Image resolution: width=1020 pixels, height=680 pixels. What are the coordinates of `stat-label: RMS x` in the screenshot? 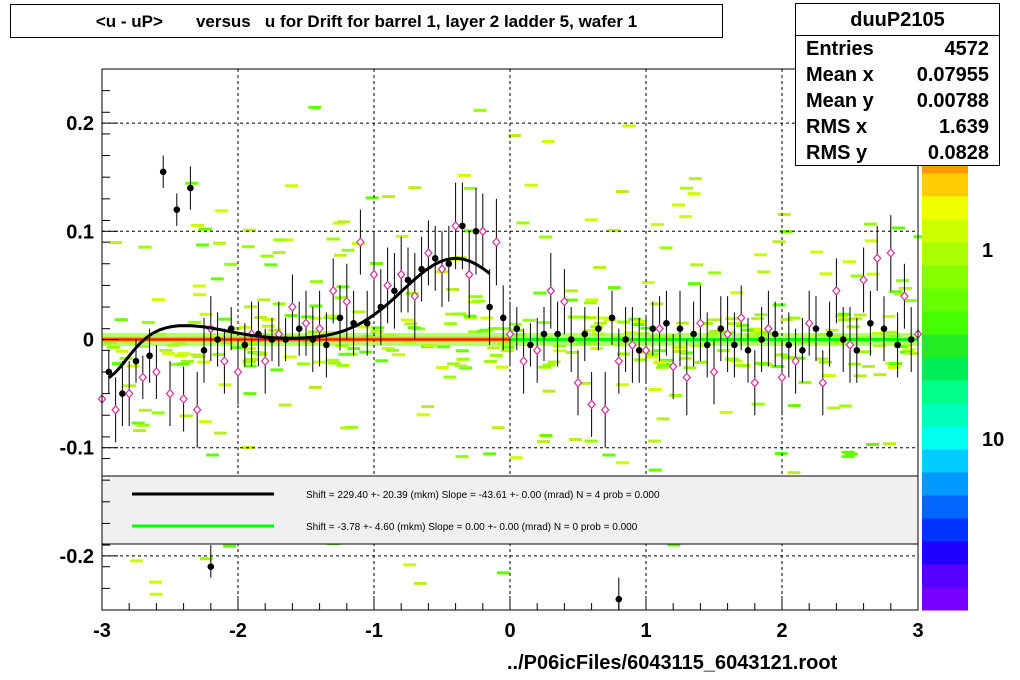 It's located at (837, 127).